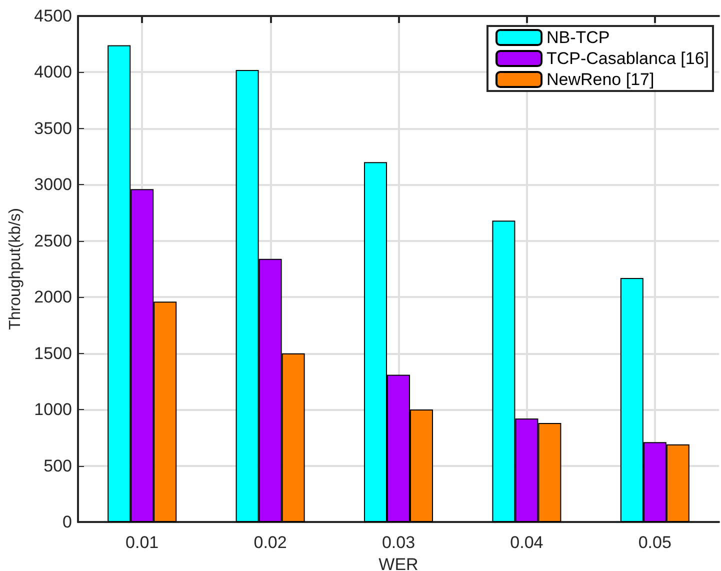 The image size is (721, 571). Describe the element at coordinates (53, 16) in the screenshot. I see `y-tick-label: 4500` at that location.